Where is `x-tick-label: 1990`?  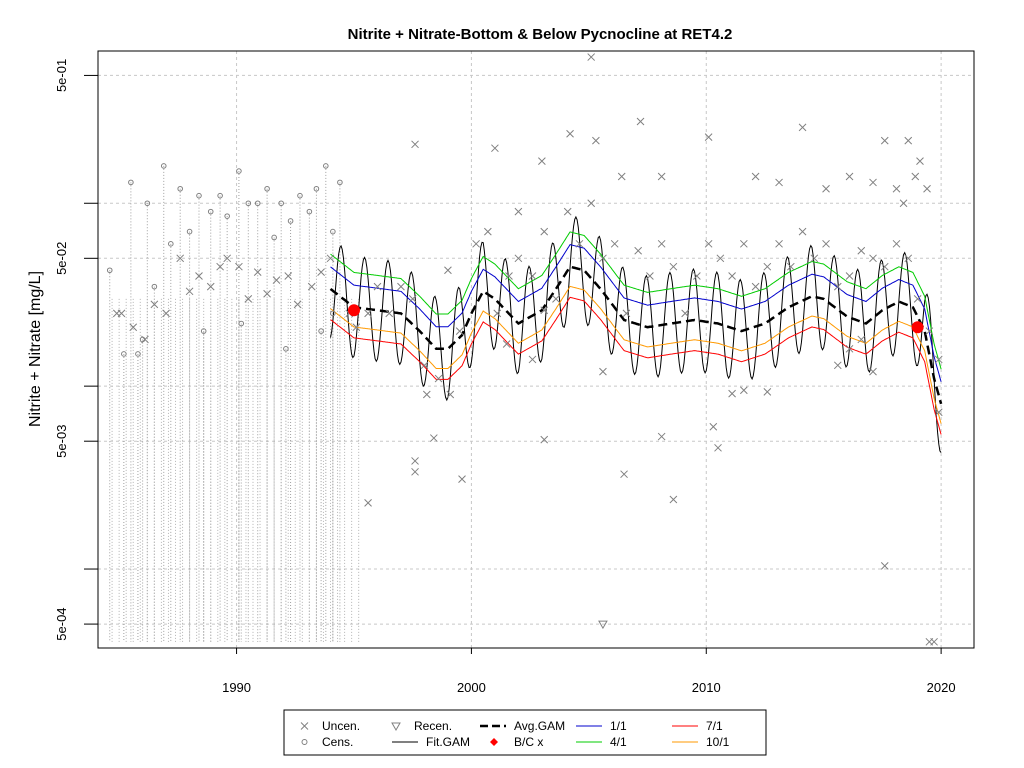
x-tick-label: 1990 is located at coordinates (236, 687).